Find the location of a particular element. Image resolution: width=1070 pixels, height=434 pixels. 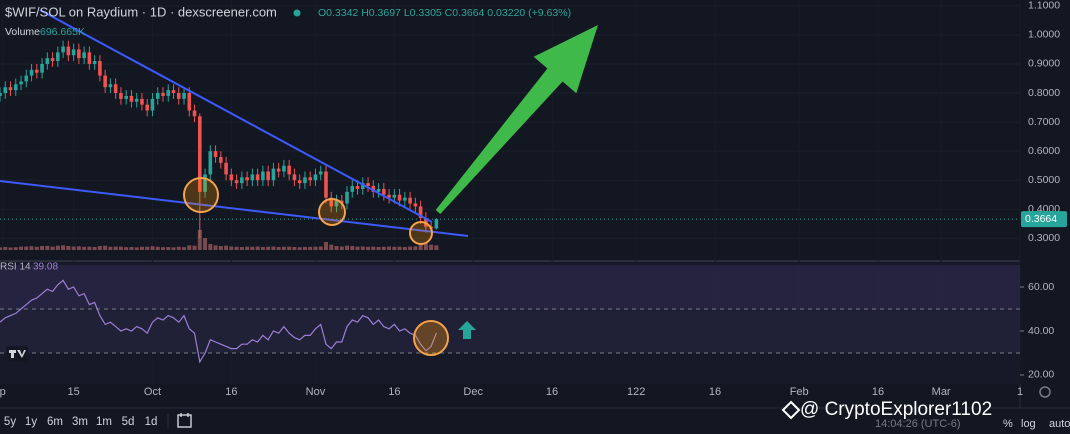

tv-logo is located at coordinates (17, 354).